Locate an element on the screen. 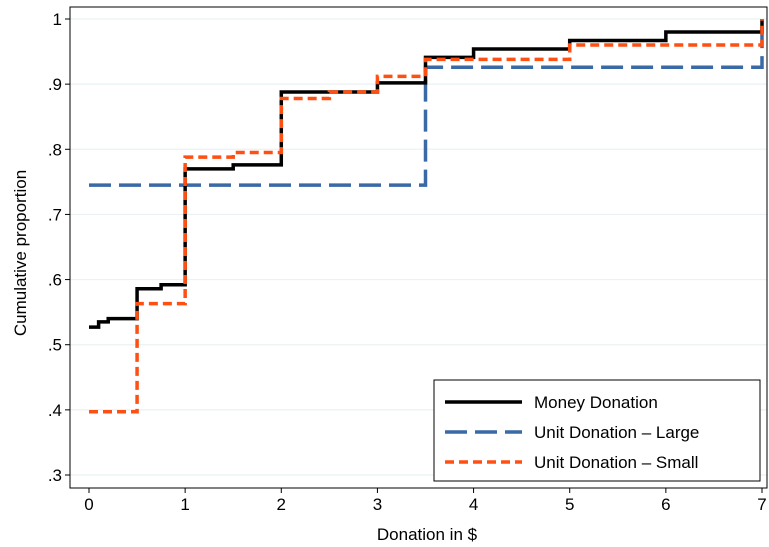  y-axis-title: Cumulative proportion is located at coordinates (20, 253).